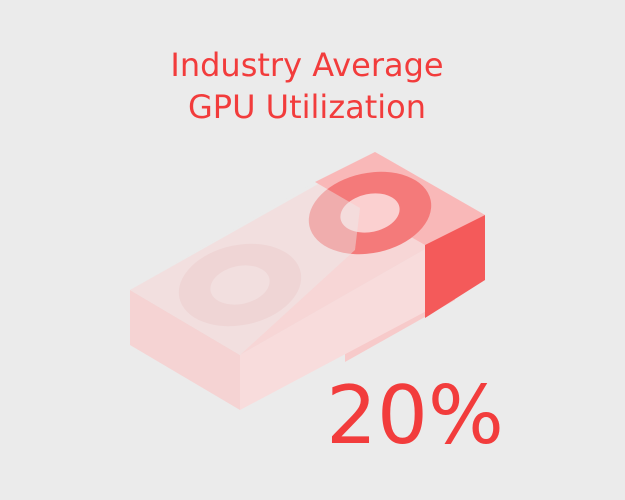 The image size is (625, 500). What do you see at coordinates (415, 415) in the screenshot?
I see `stat-value: 20%` at bounding box center [415, 415].